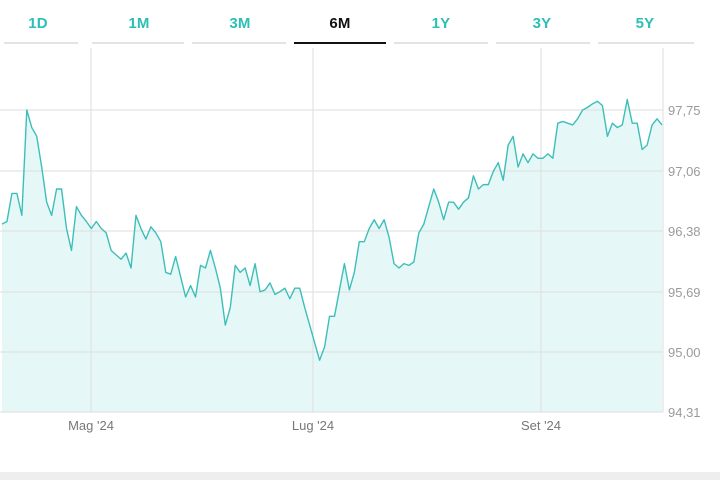  What do you see at coordinates (684, 292) in the screenshot?
I see `y-tick-label: 95,69` at bounding box center [684, 292].